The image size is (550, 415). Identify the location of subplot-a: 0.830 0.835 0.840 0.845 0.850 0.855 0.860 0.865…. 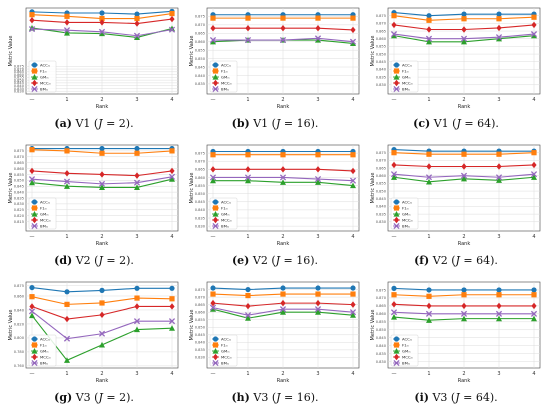
(94, 71).